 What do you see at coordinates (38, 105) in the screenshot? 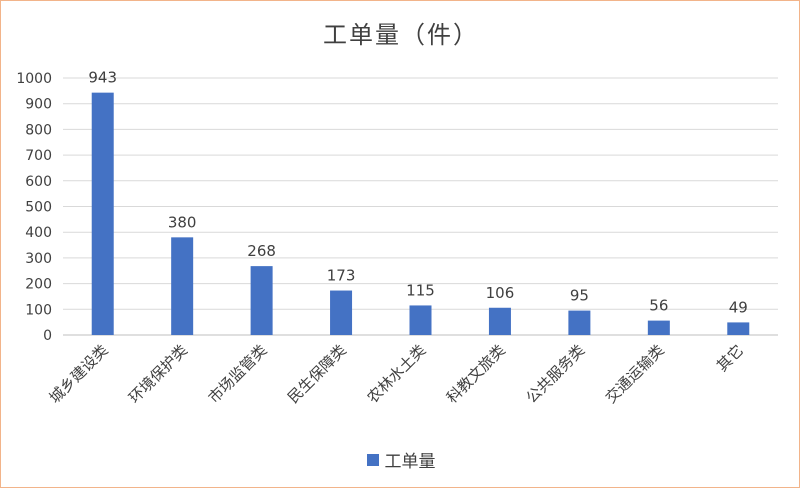
I see `y-tick-label: 900` at bounding box center [38, 105].